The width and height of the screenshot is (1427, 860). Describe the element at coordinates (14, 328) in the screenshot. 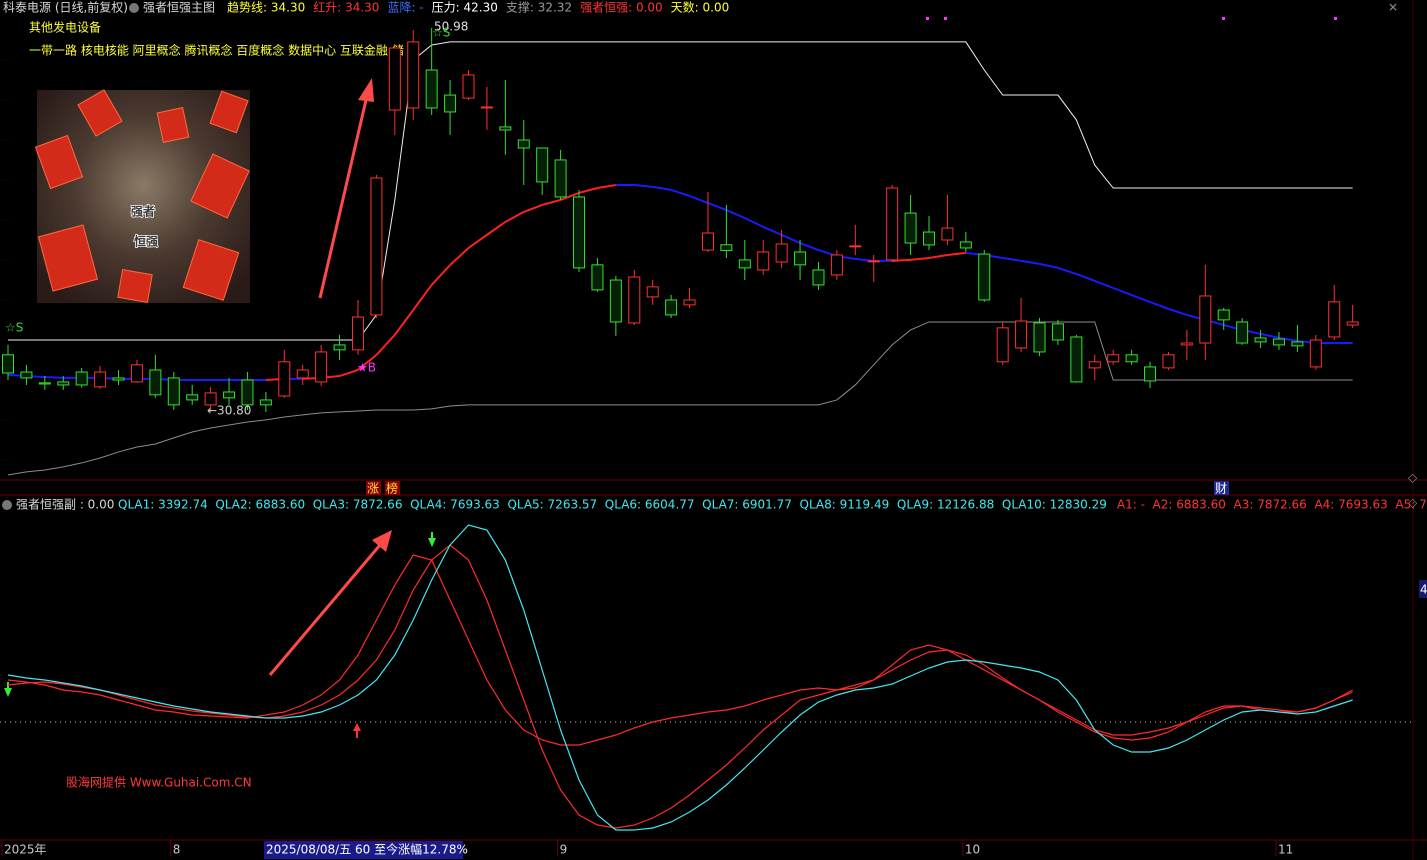

I see `annotation: ☆S` at that location.